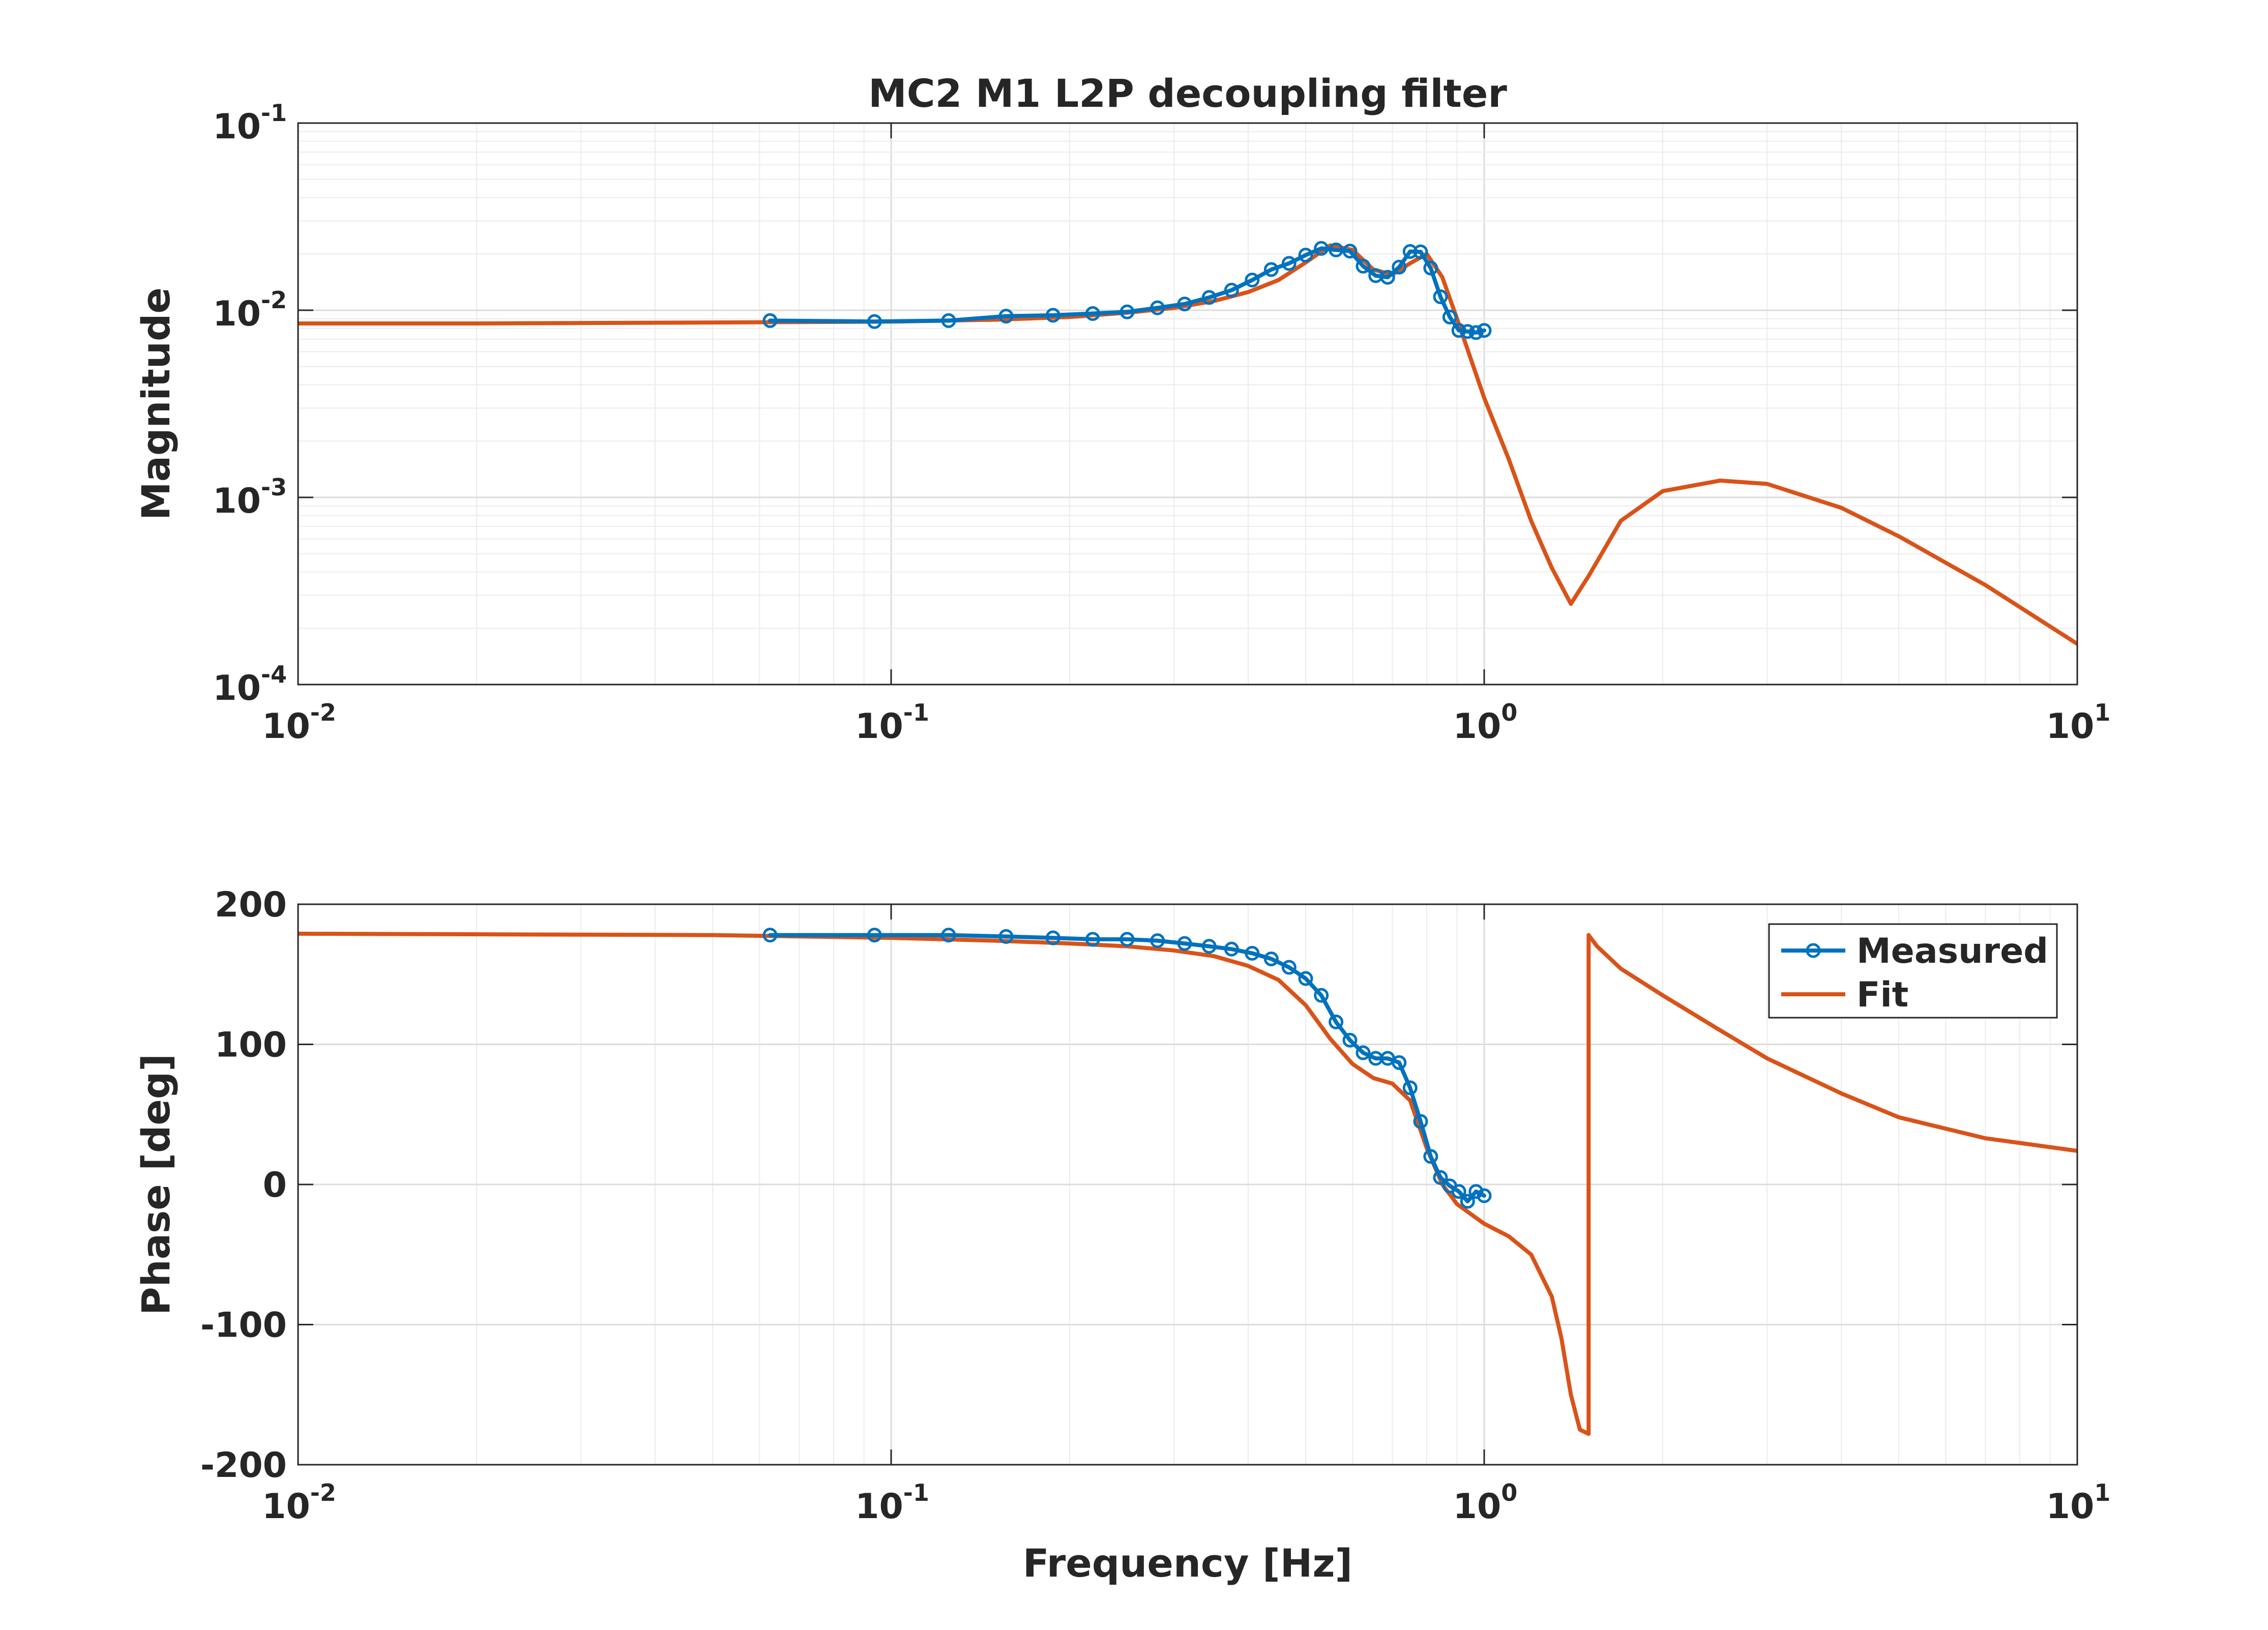 Image resolution: width=2268 pixels, height=1630 pixels. Describe the element at coordinates (275, 1185) in the screenshot. I see `y-tick-label: 0` at that location.